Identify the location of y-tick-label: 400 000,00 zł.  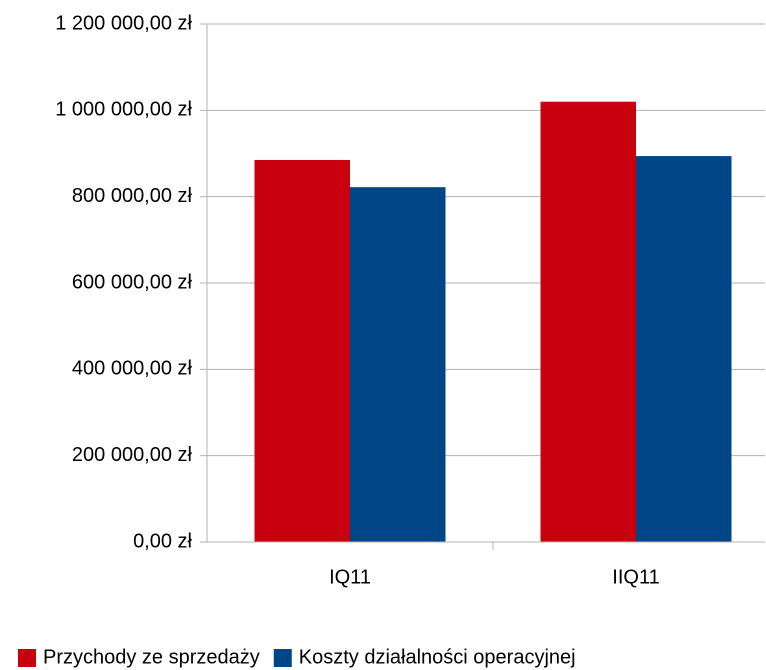
(132, 369).